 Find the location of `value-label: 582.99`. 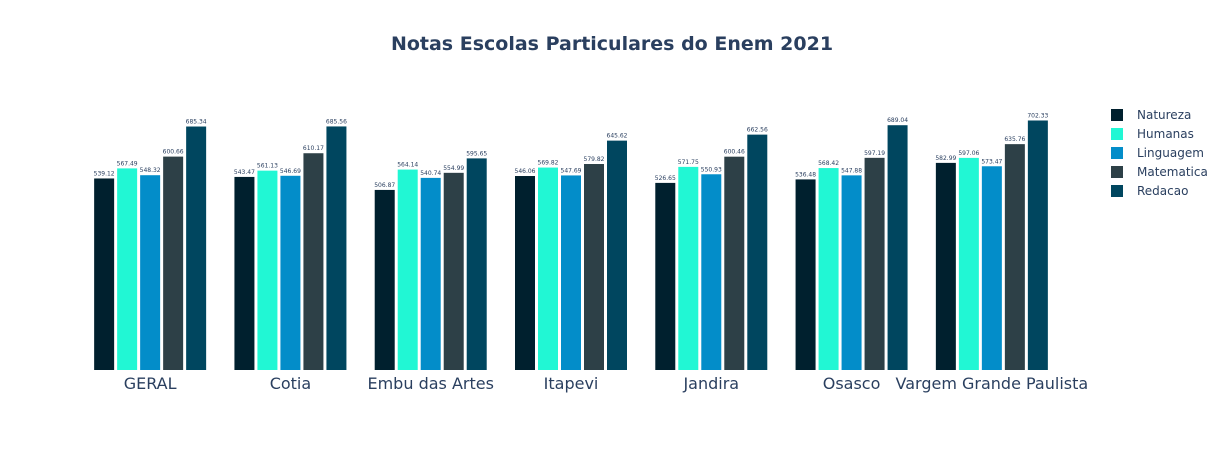

value-label: 582.99 is located at coordinates (945, 158).